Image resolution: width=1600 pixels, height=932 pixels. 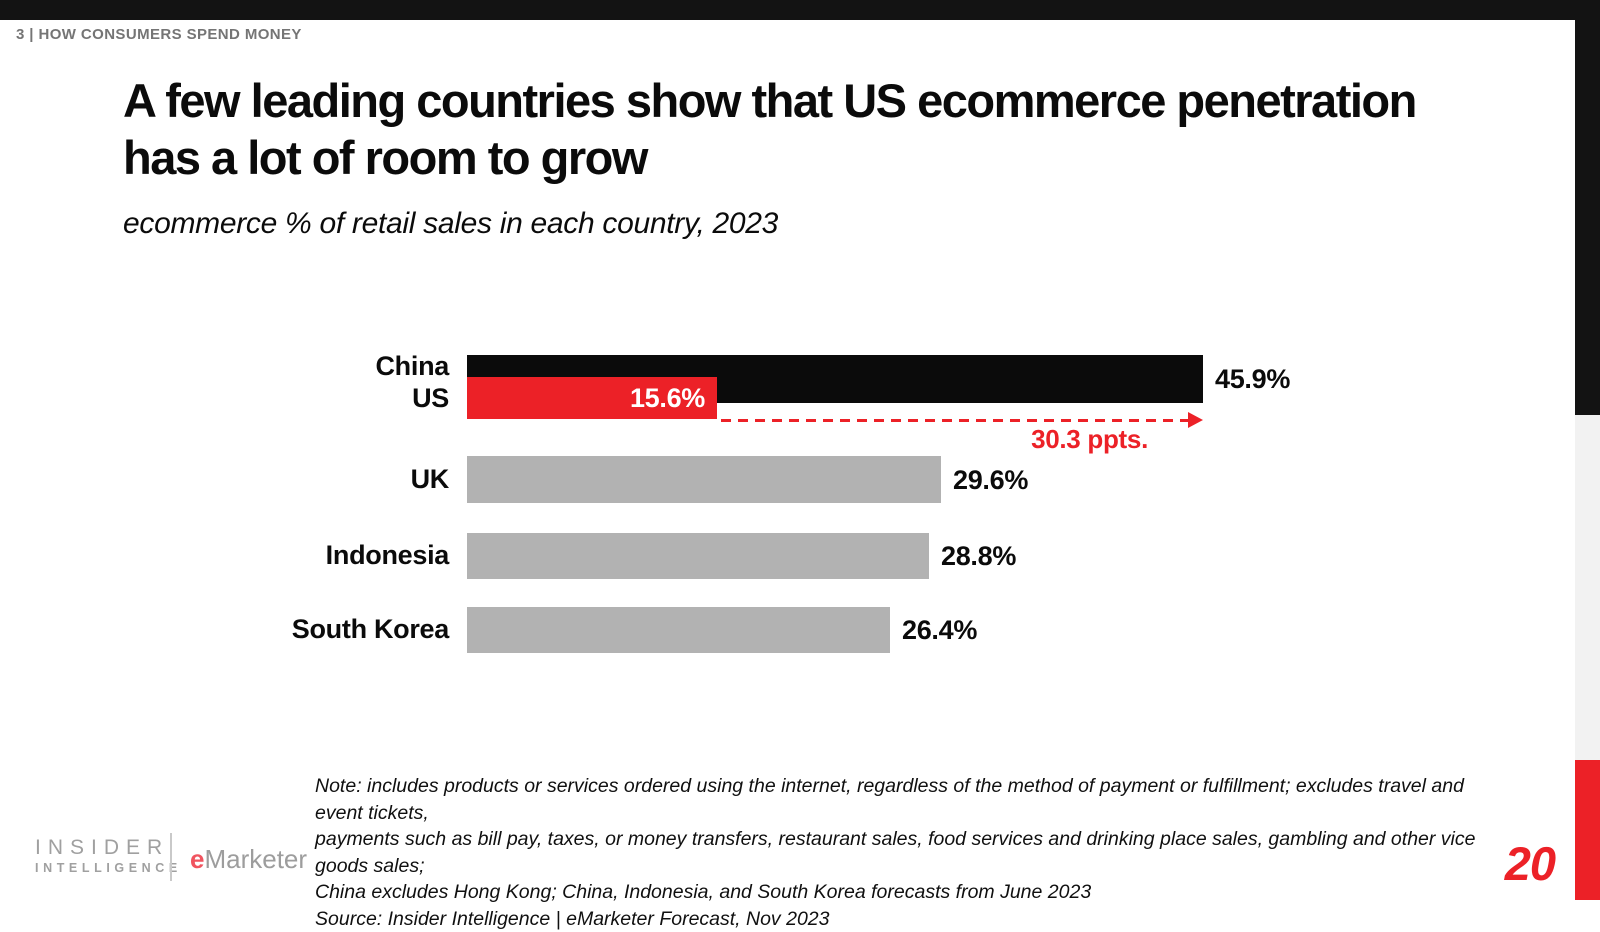 I want to click on gap-annotation-label: 30.3 ppts., so click(x=1048, y=439).